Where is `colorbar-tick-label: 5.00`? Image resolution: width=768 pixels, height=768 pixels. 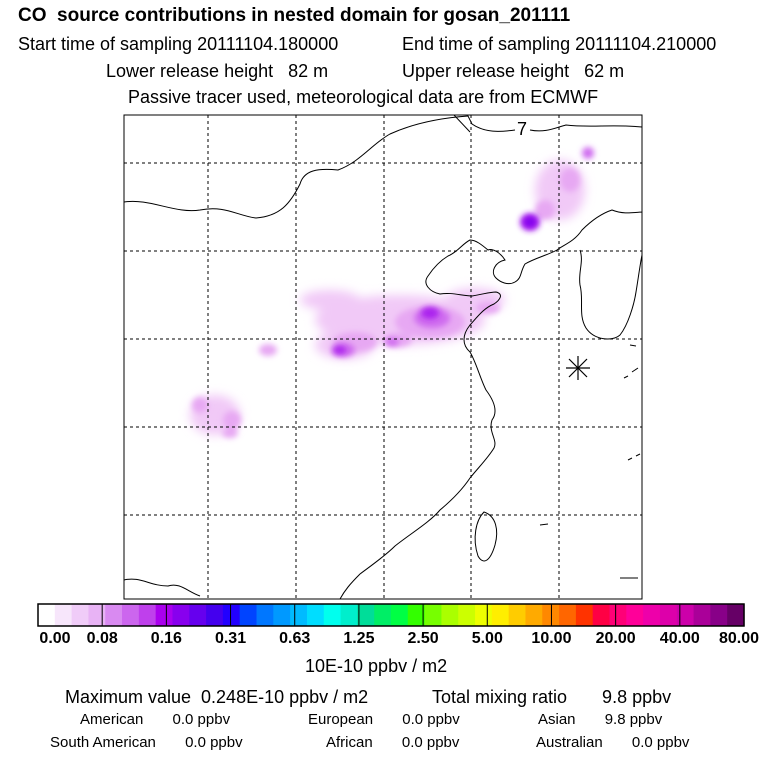 colorbar-tick-label: 5.00 is located at coordinates (487, 638).